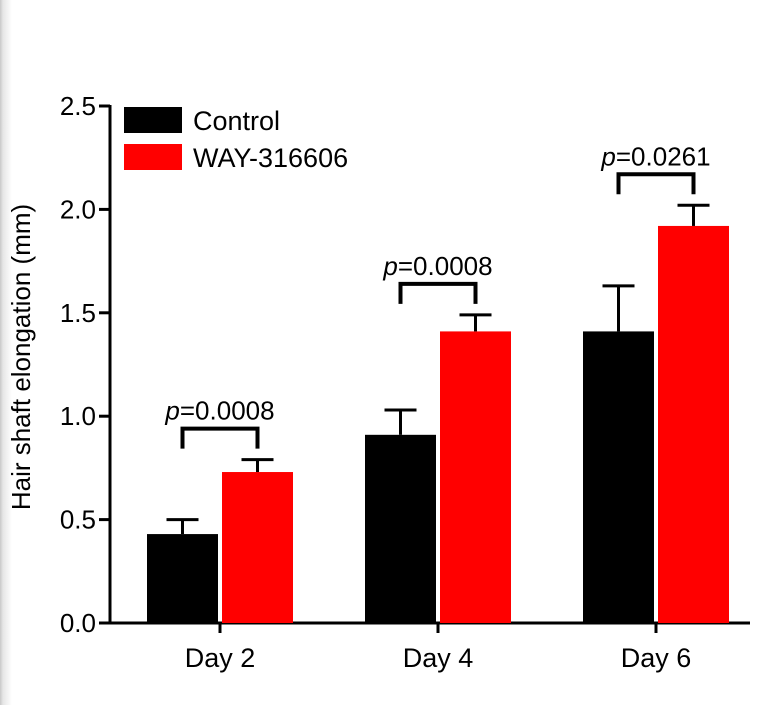 The width and height of the screenshot is (768, 705). What do you see at coordinates (220, 658) in the screenshot?
I see `x-category-label: Day 2` at bounding box center [220, 658].